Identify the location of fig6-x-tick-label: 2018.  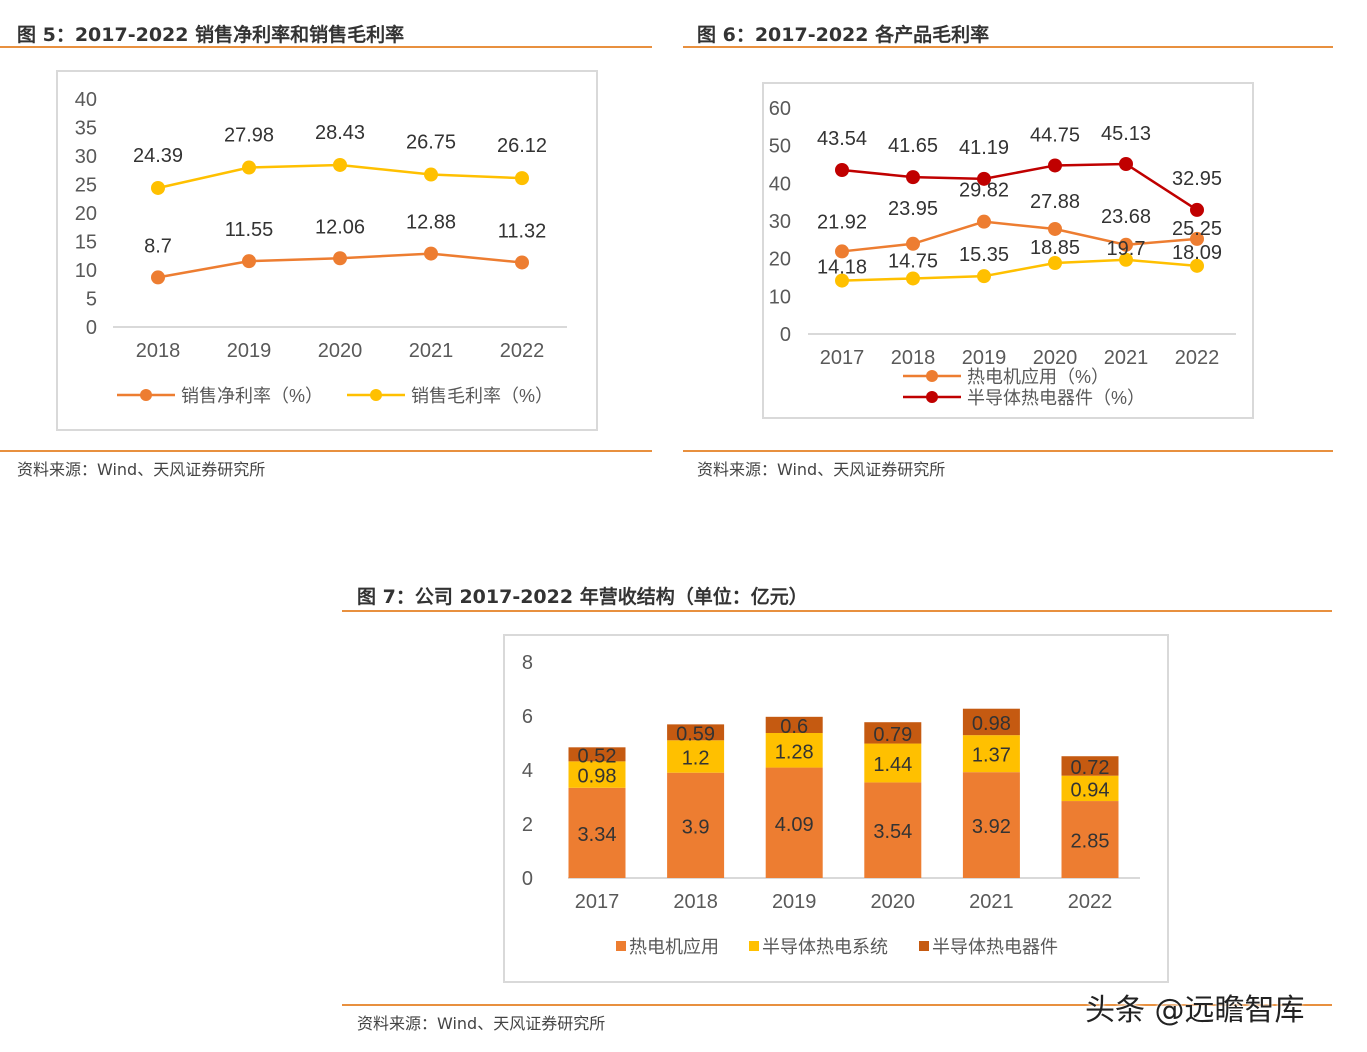
(913, 358).